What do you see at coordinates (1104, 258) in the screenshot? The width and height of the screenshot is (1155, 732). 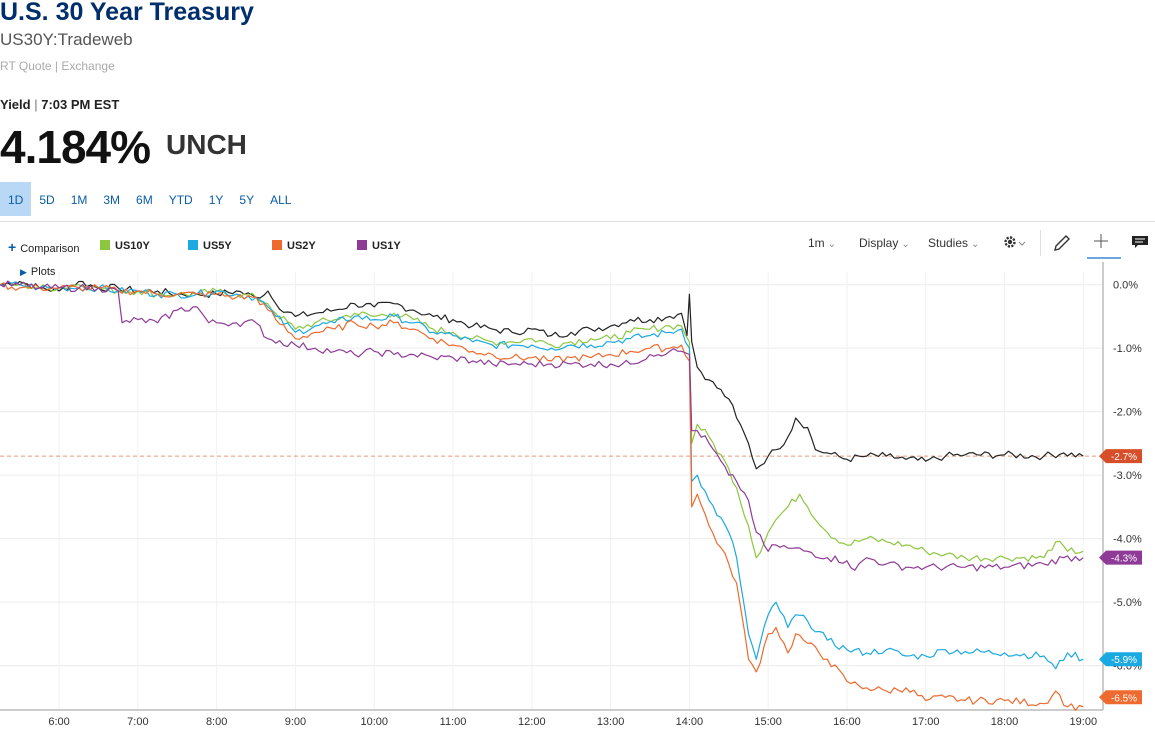 I see `crosshair-active-indicator` at bounding box center [1104, 258].